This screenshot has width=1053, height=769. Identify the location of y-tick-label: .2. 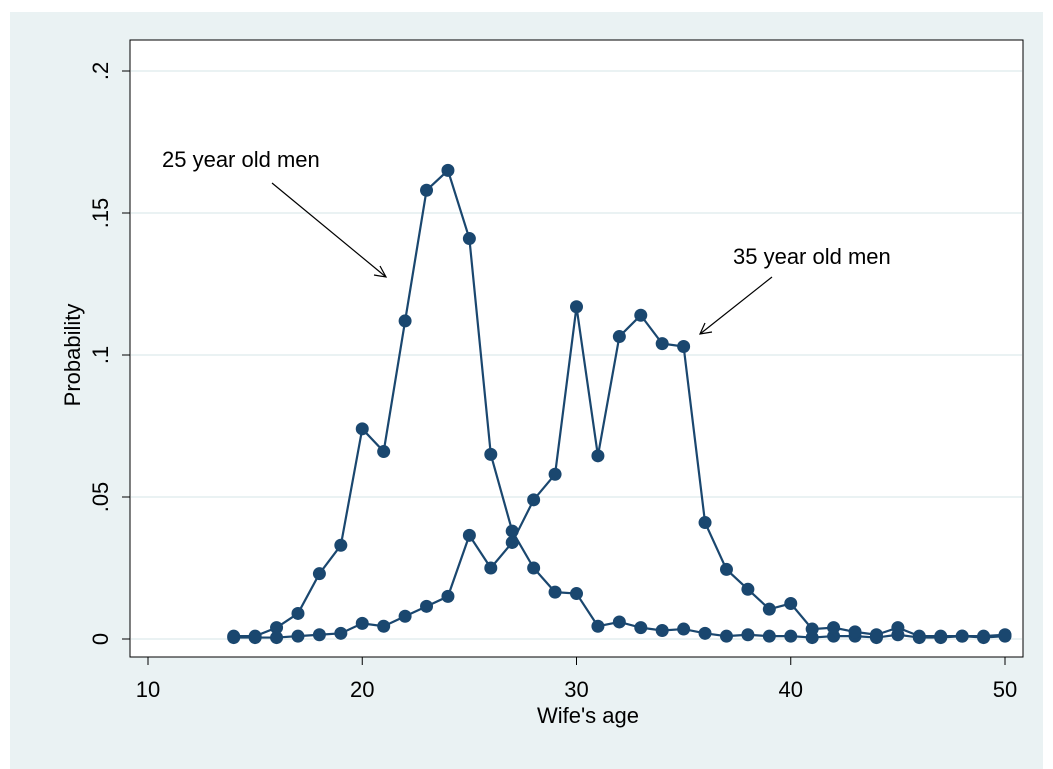
(100, 71).